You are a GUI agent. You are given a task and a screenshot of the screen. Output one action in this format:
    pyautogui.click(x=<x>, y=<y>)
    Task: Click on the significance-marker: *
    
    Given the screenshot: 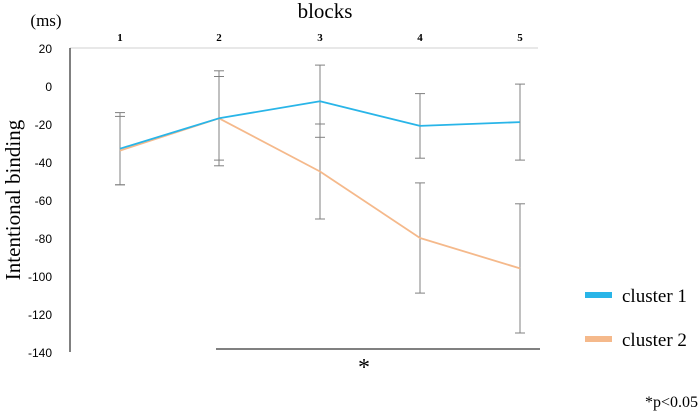 What is the action you would take?
    pyautogui.click(x=364, y=368)
    